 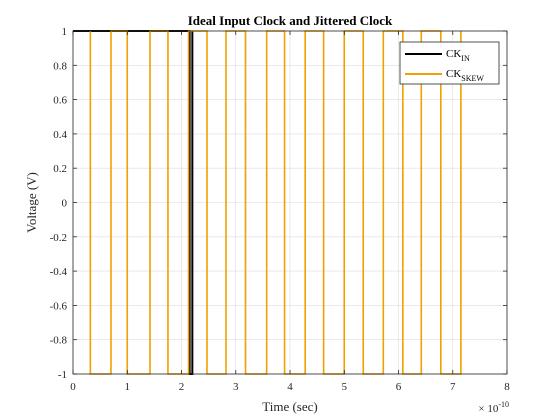 What do you see at coordinates (60, 66) in the screenshot?
I see `y-tick-label: 0.8` at bounding box center [60, 66].